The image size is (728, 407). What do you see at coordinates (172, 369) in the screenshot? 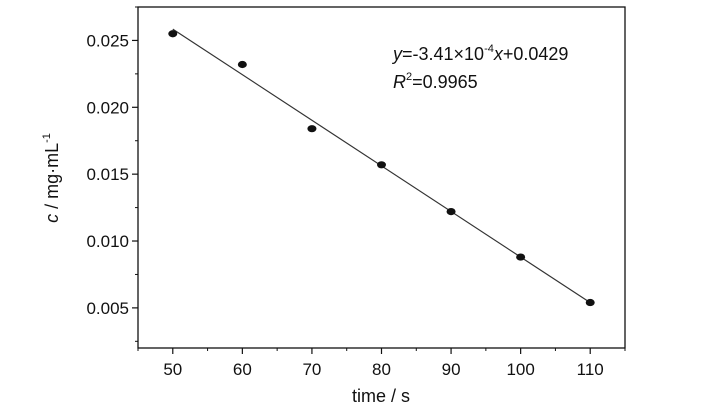
I see `x-tick-label: 50` at bounding box center [172, 369].